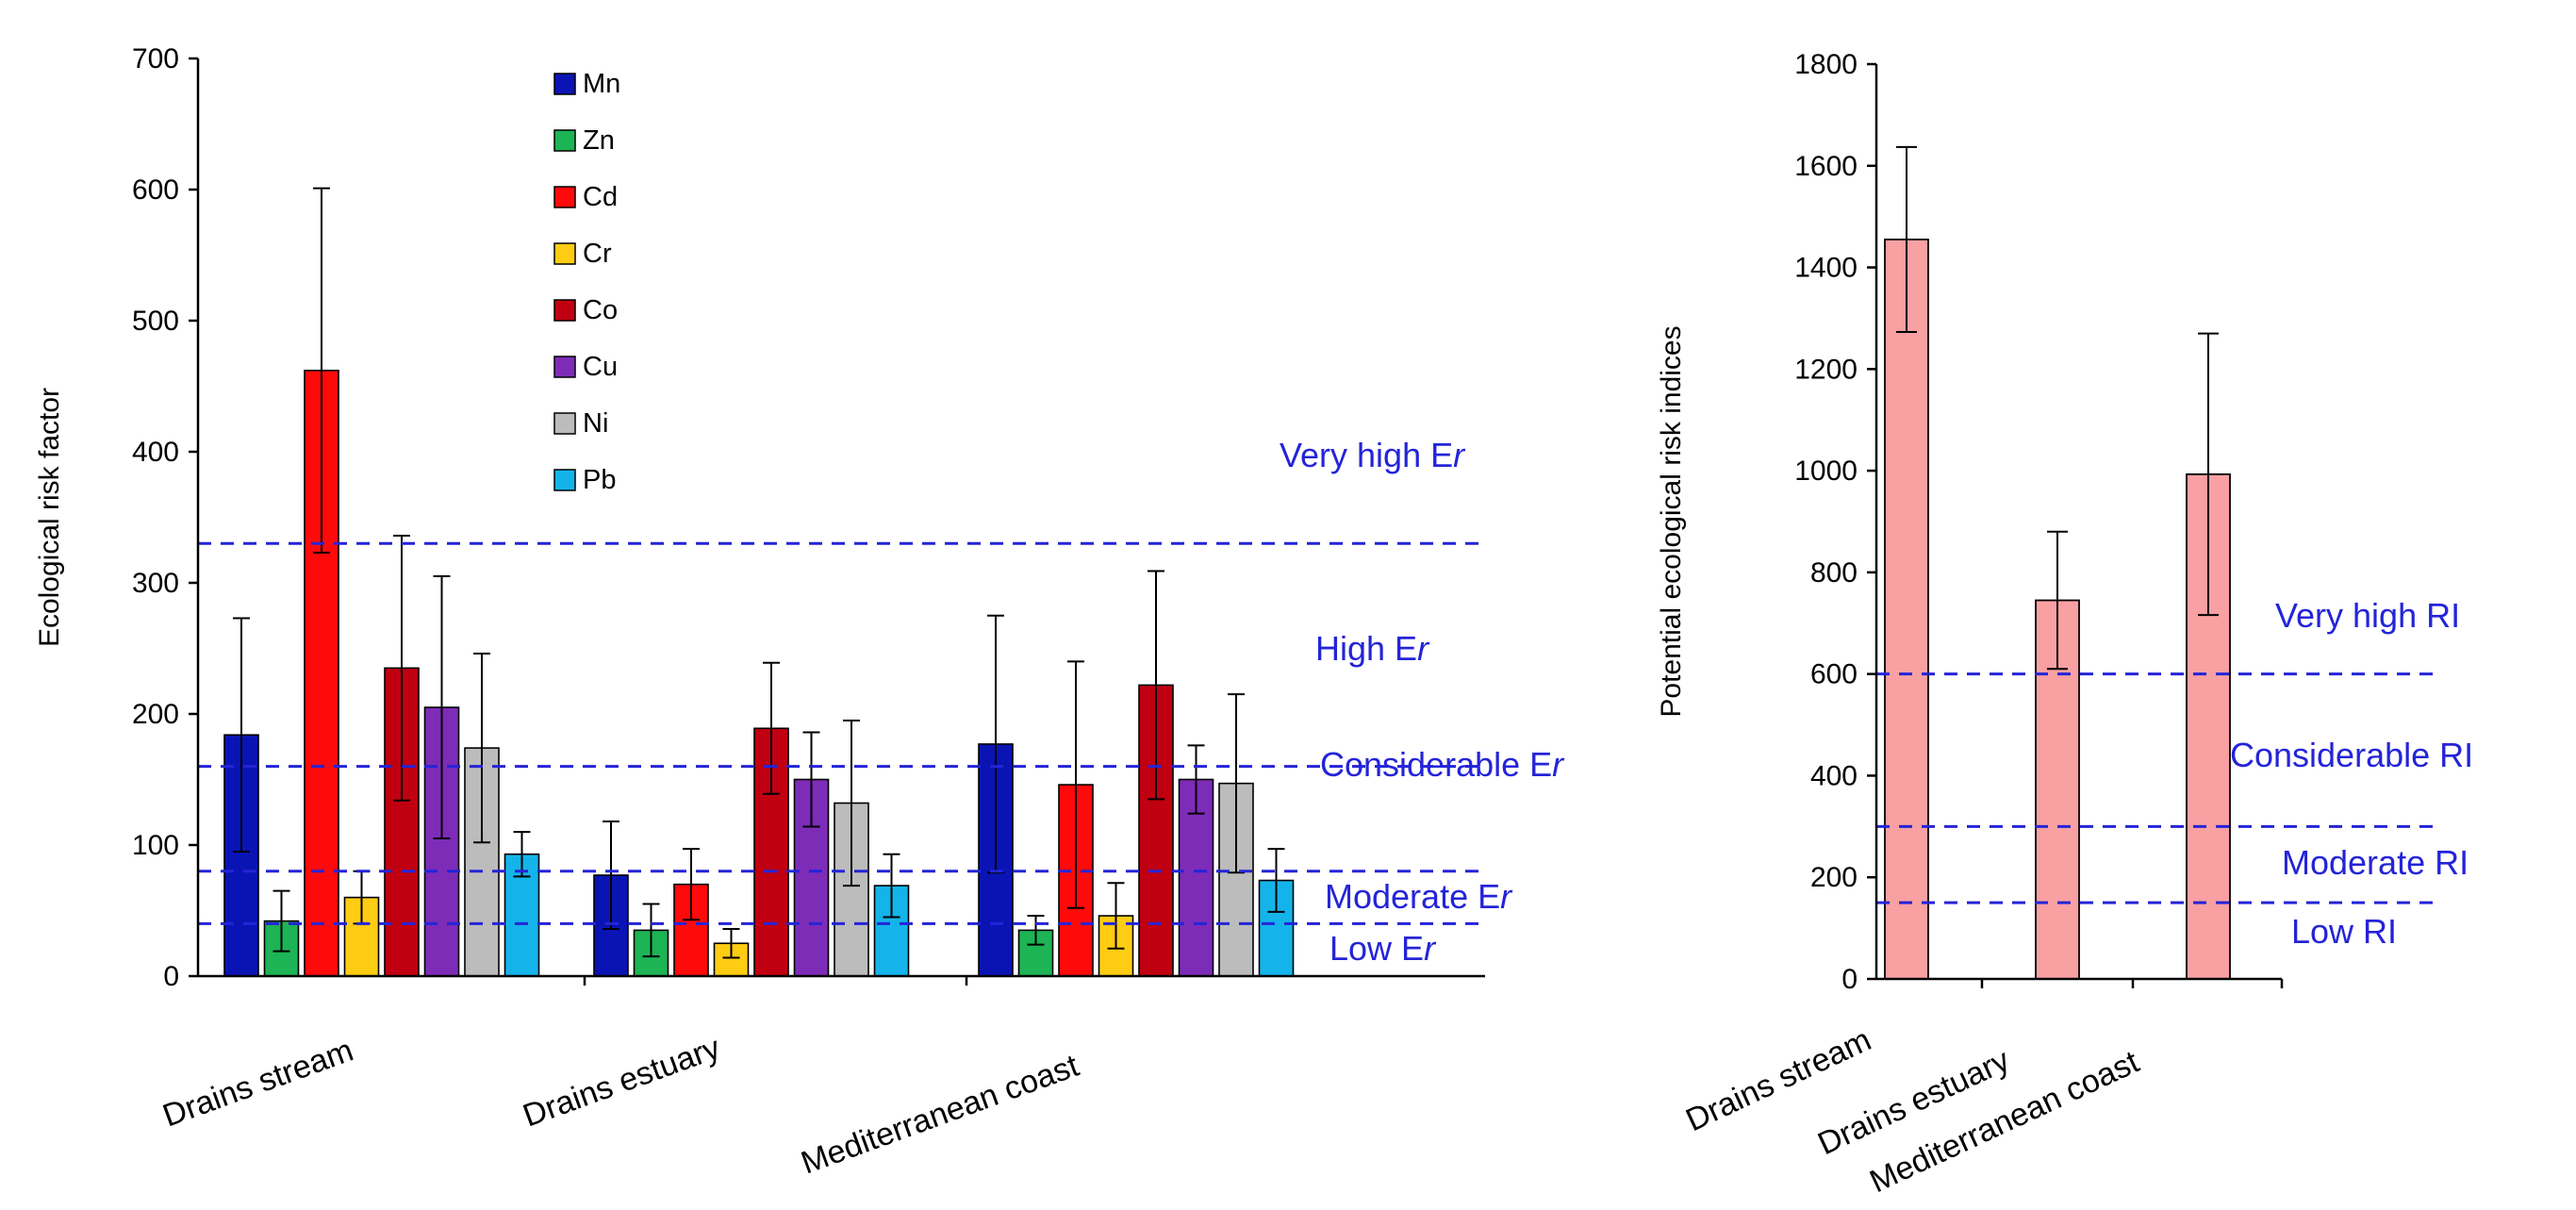 The width and height of the screenshot is (2576, 1210). I want to click on threshold-label-very-high-e: Very high Er, so click(1373, 455).